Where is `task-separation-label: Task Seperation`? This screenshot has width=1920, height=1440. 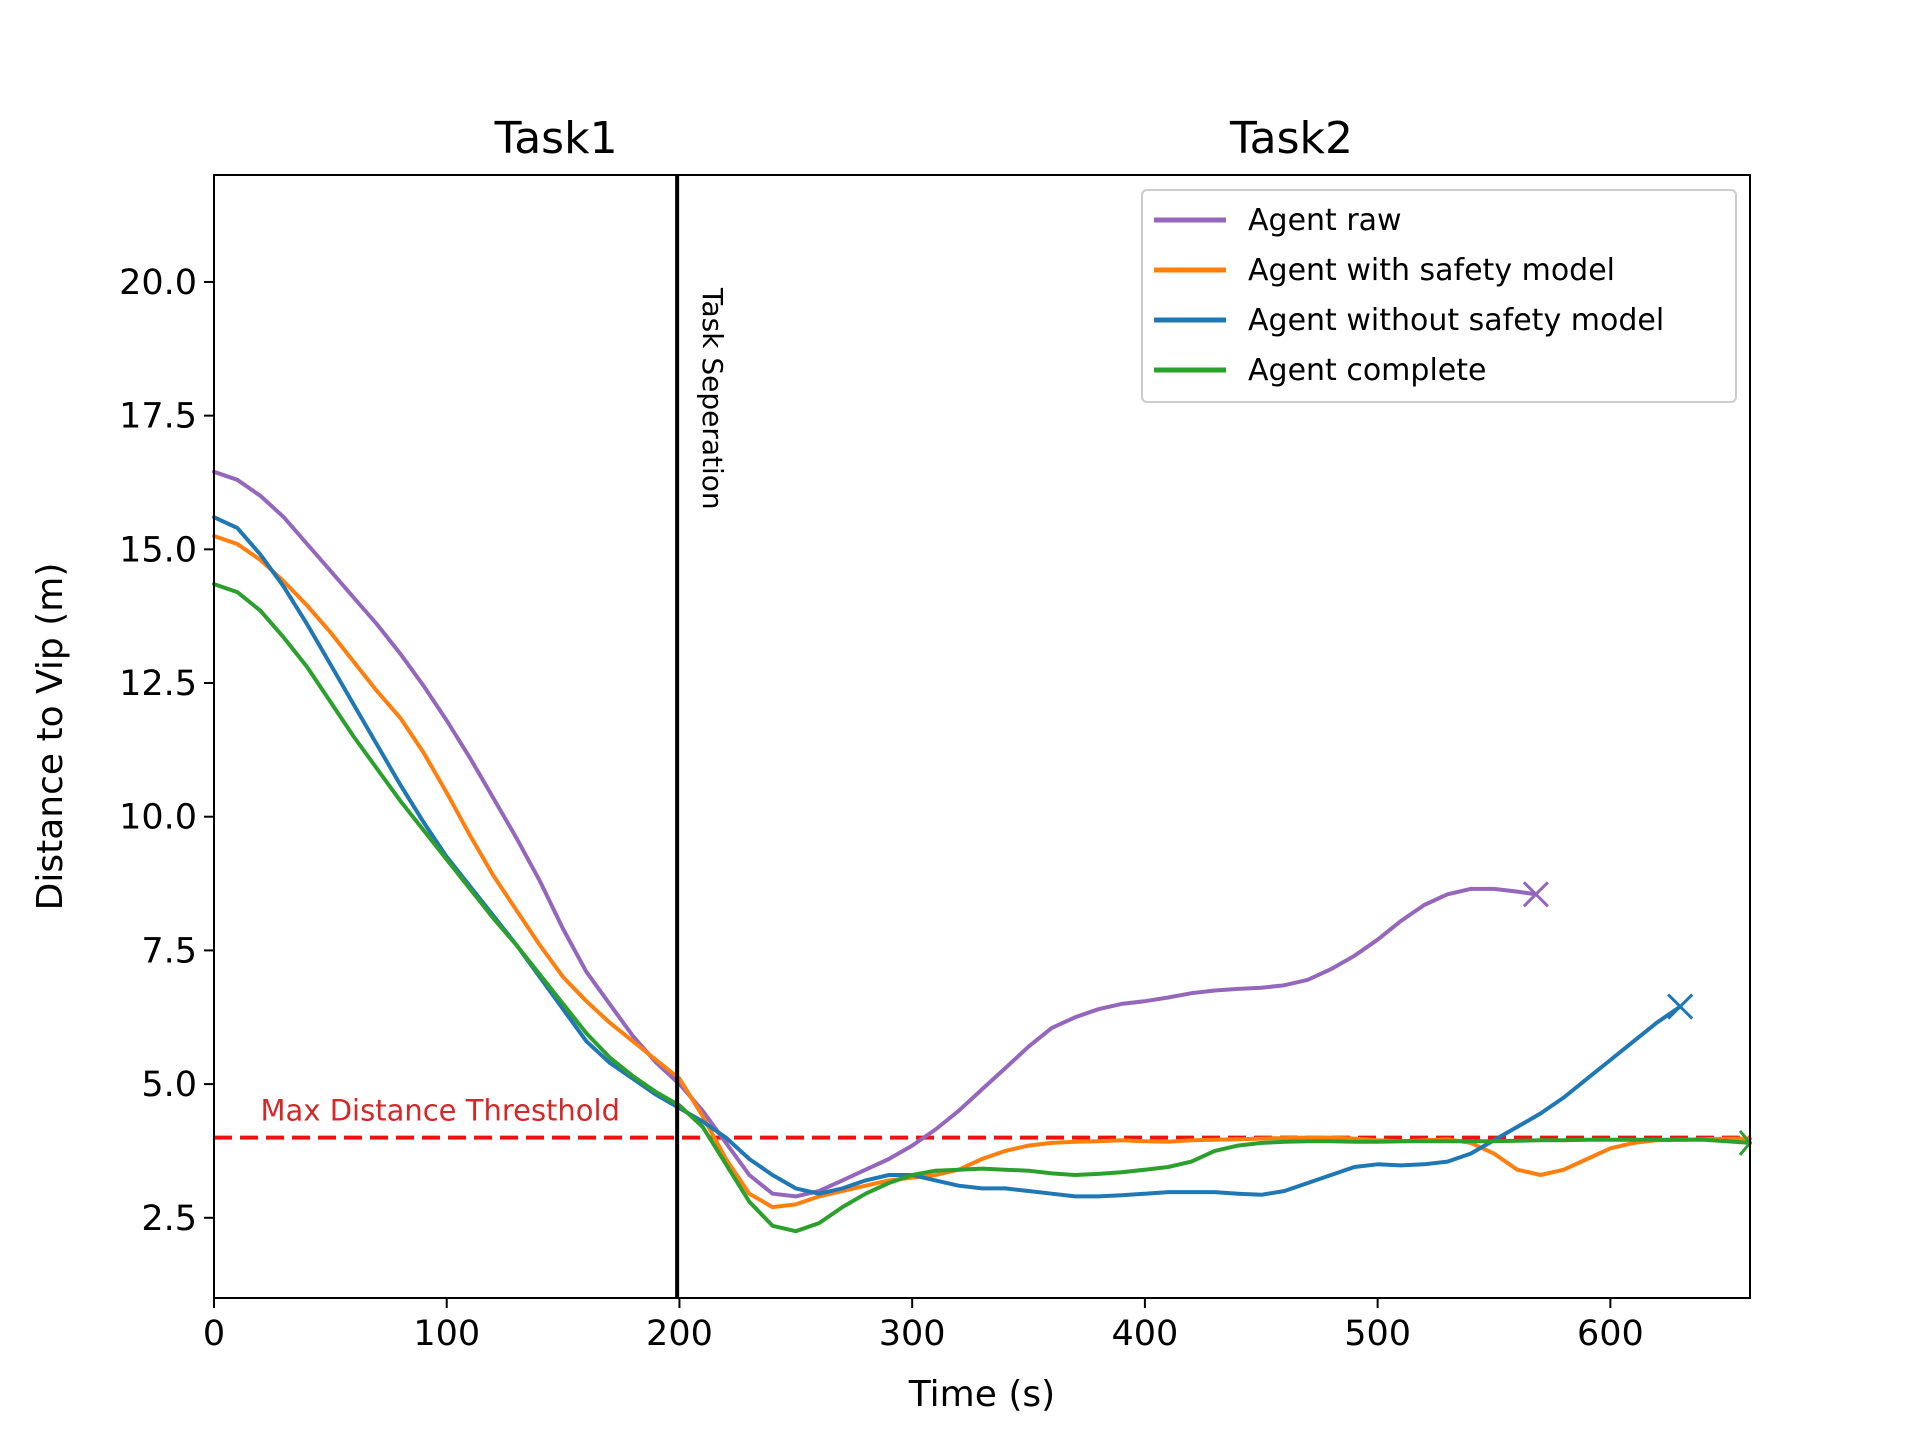
task-separation-label: Task Seperation is located at coordinates (712, 398).